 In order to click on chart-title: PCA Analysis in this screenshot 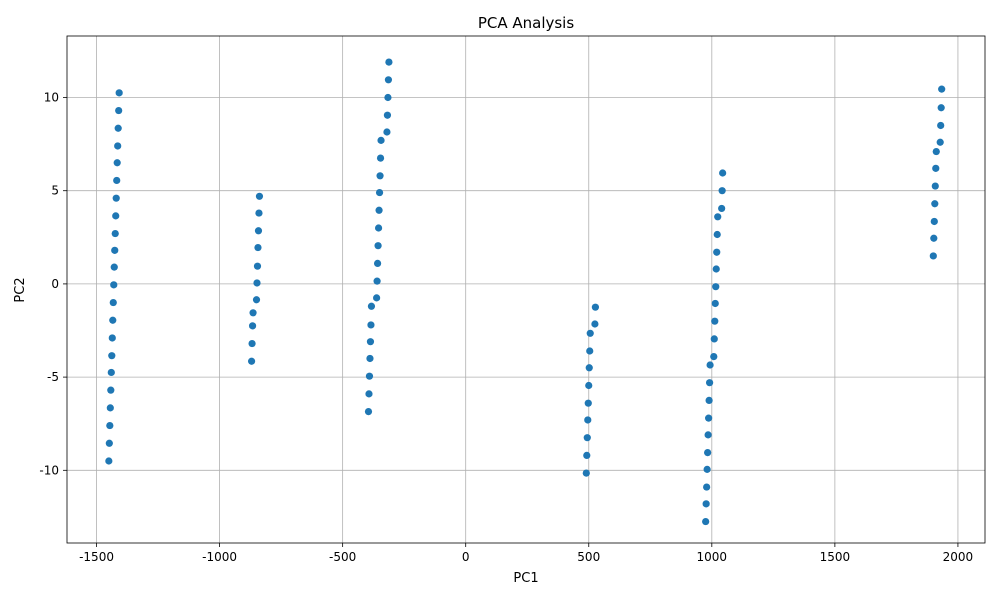, I will do `click(526, 23)`.